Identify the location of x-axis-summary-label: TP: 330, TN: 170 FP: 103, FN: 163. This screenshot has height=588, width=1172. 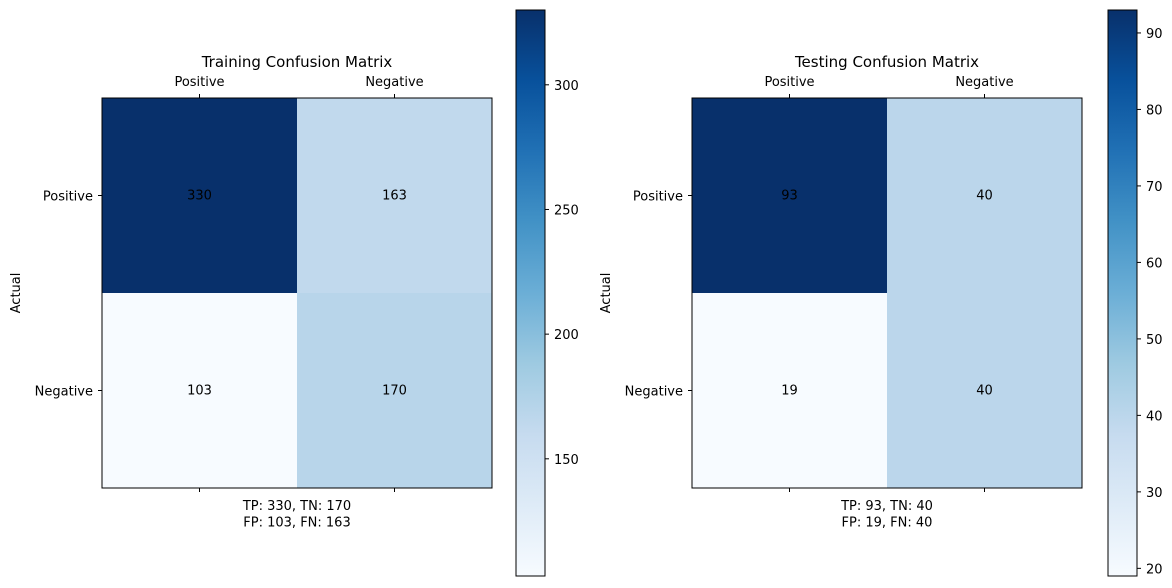
(296, 514).